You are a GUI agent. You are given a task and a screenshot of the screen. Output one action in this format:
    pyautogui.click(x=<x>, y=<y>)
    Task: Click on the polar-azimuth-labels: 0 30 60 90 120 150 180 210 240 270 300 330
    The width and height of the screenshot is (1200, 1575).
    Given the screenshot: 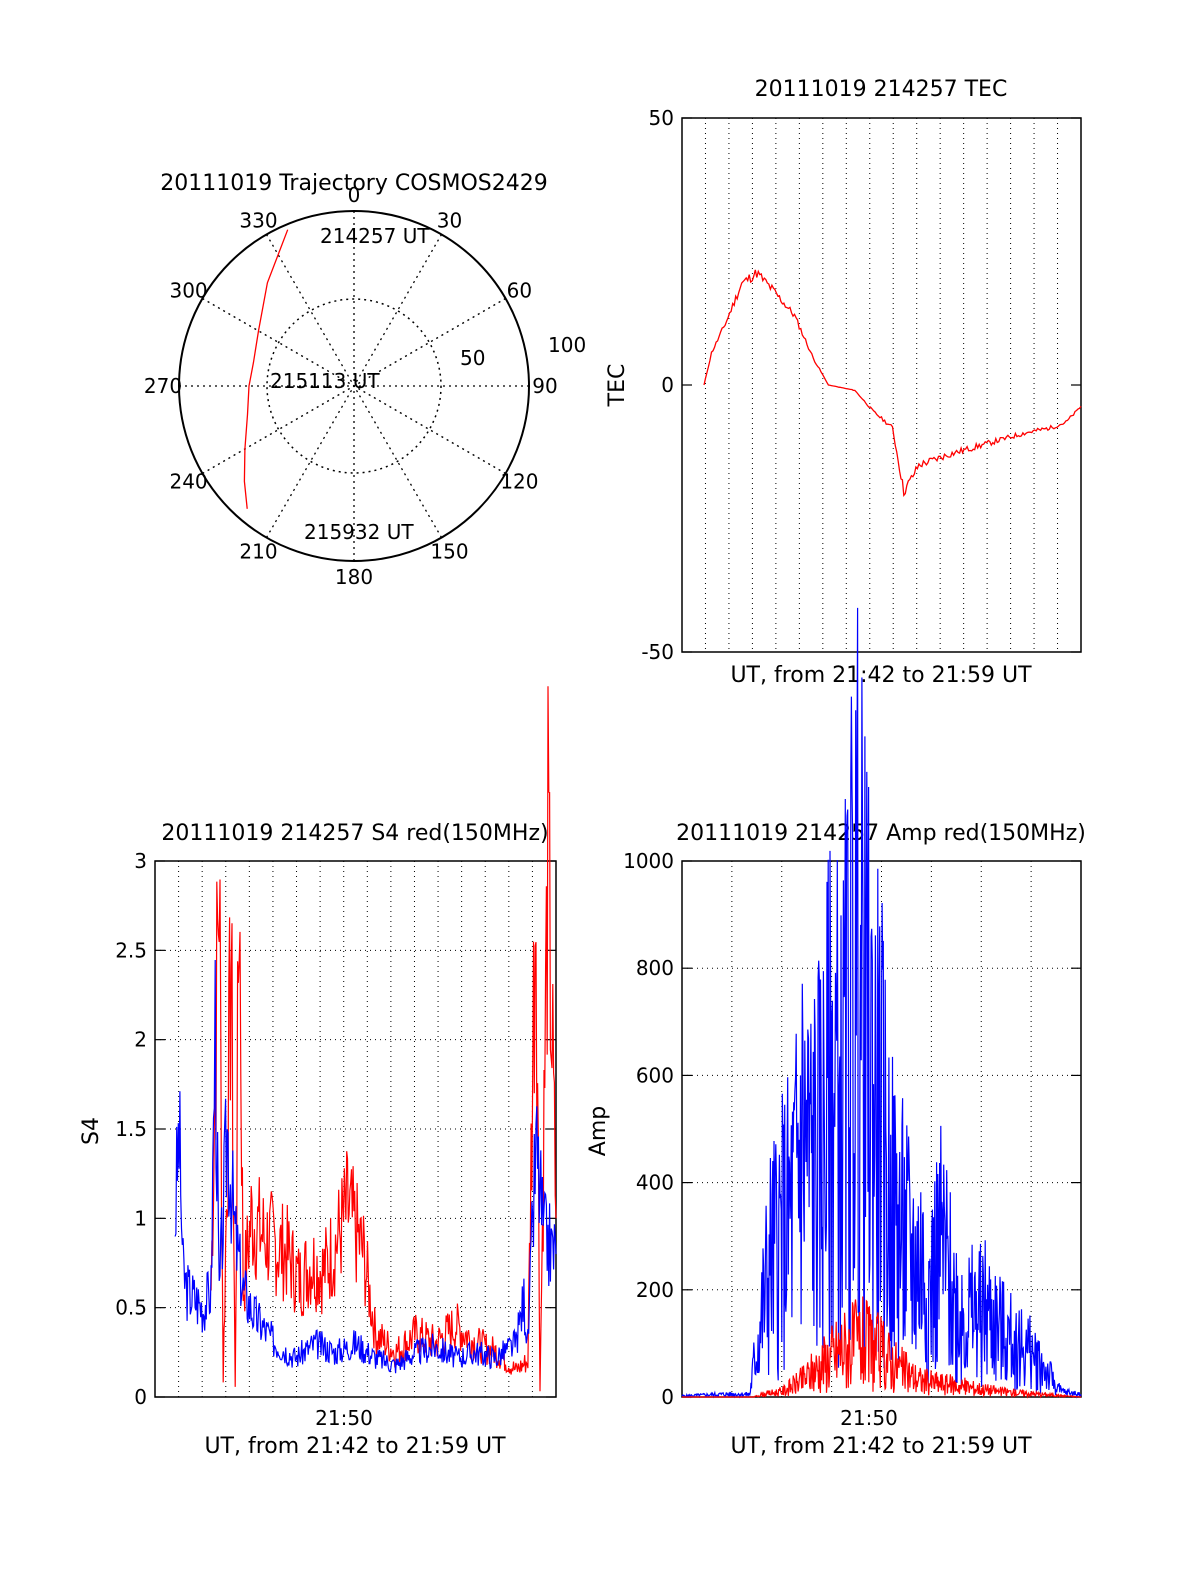 What is the action you would take?
    pyautogui.click(x=351, y=386)
    